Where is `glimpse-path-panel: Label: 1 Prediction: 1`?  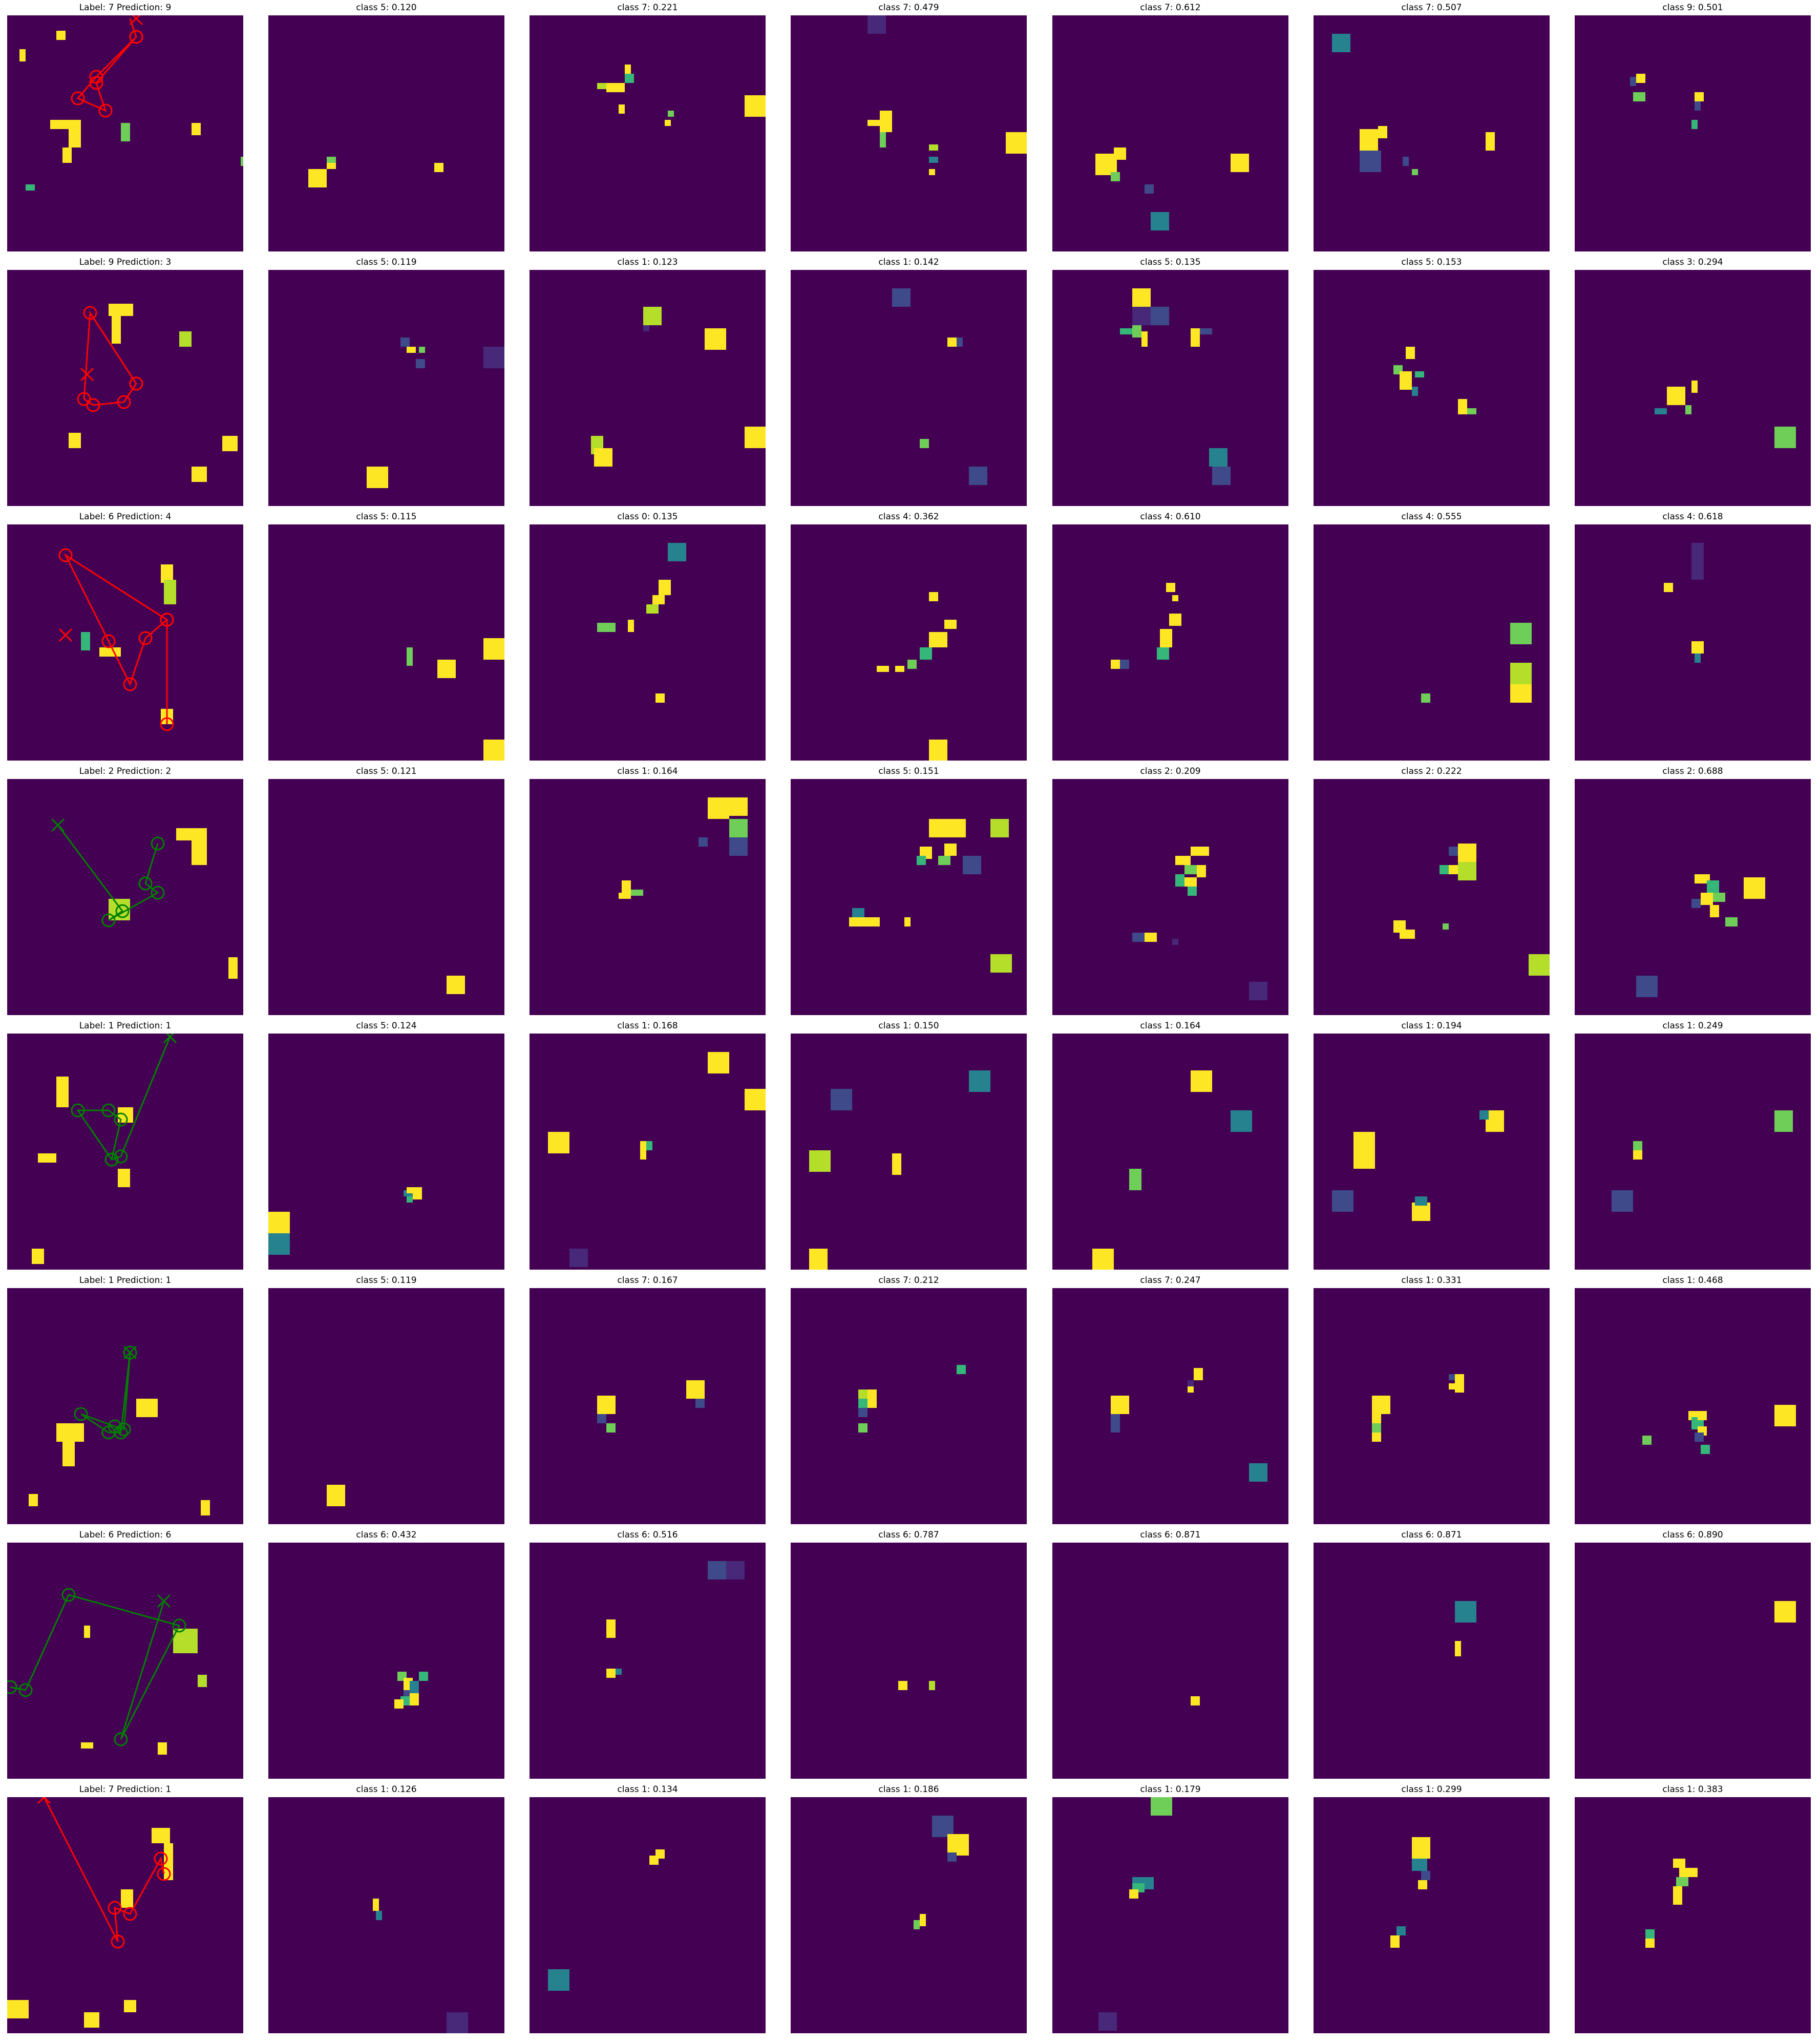 glimpse-path-panel: Label: 1 Prediction: 1 is located at coordinates (125, 1145).